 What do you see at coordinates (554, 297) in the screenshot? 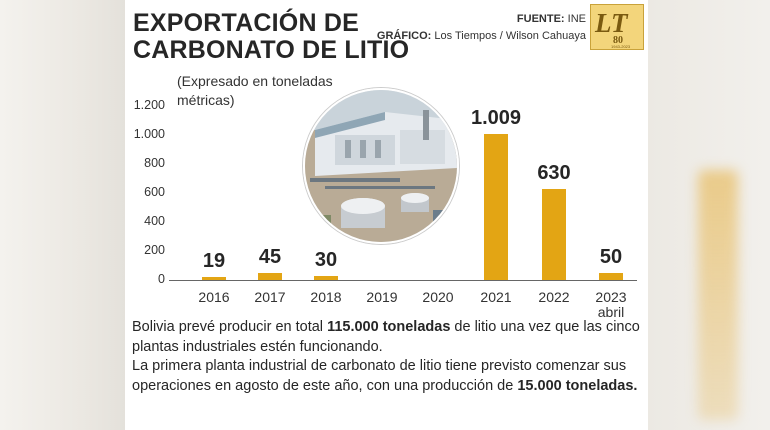
I see `x-tick-label-2022: 2022` at bounding box center [554, 297].